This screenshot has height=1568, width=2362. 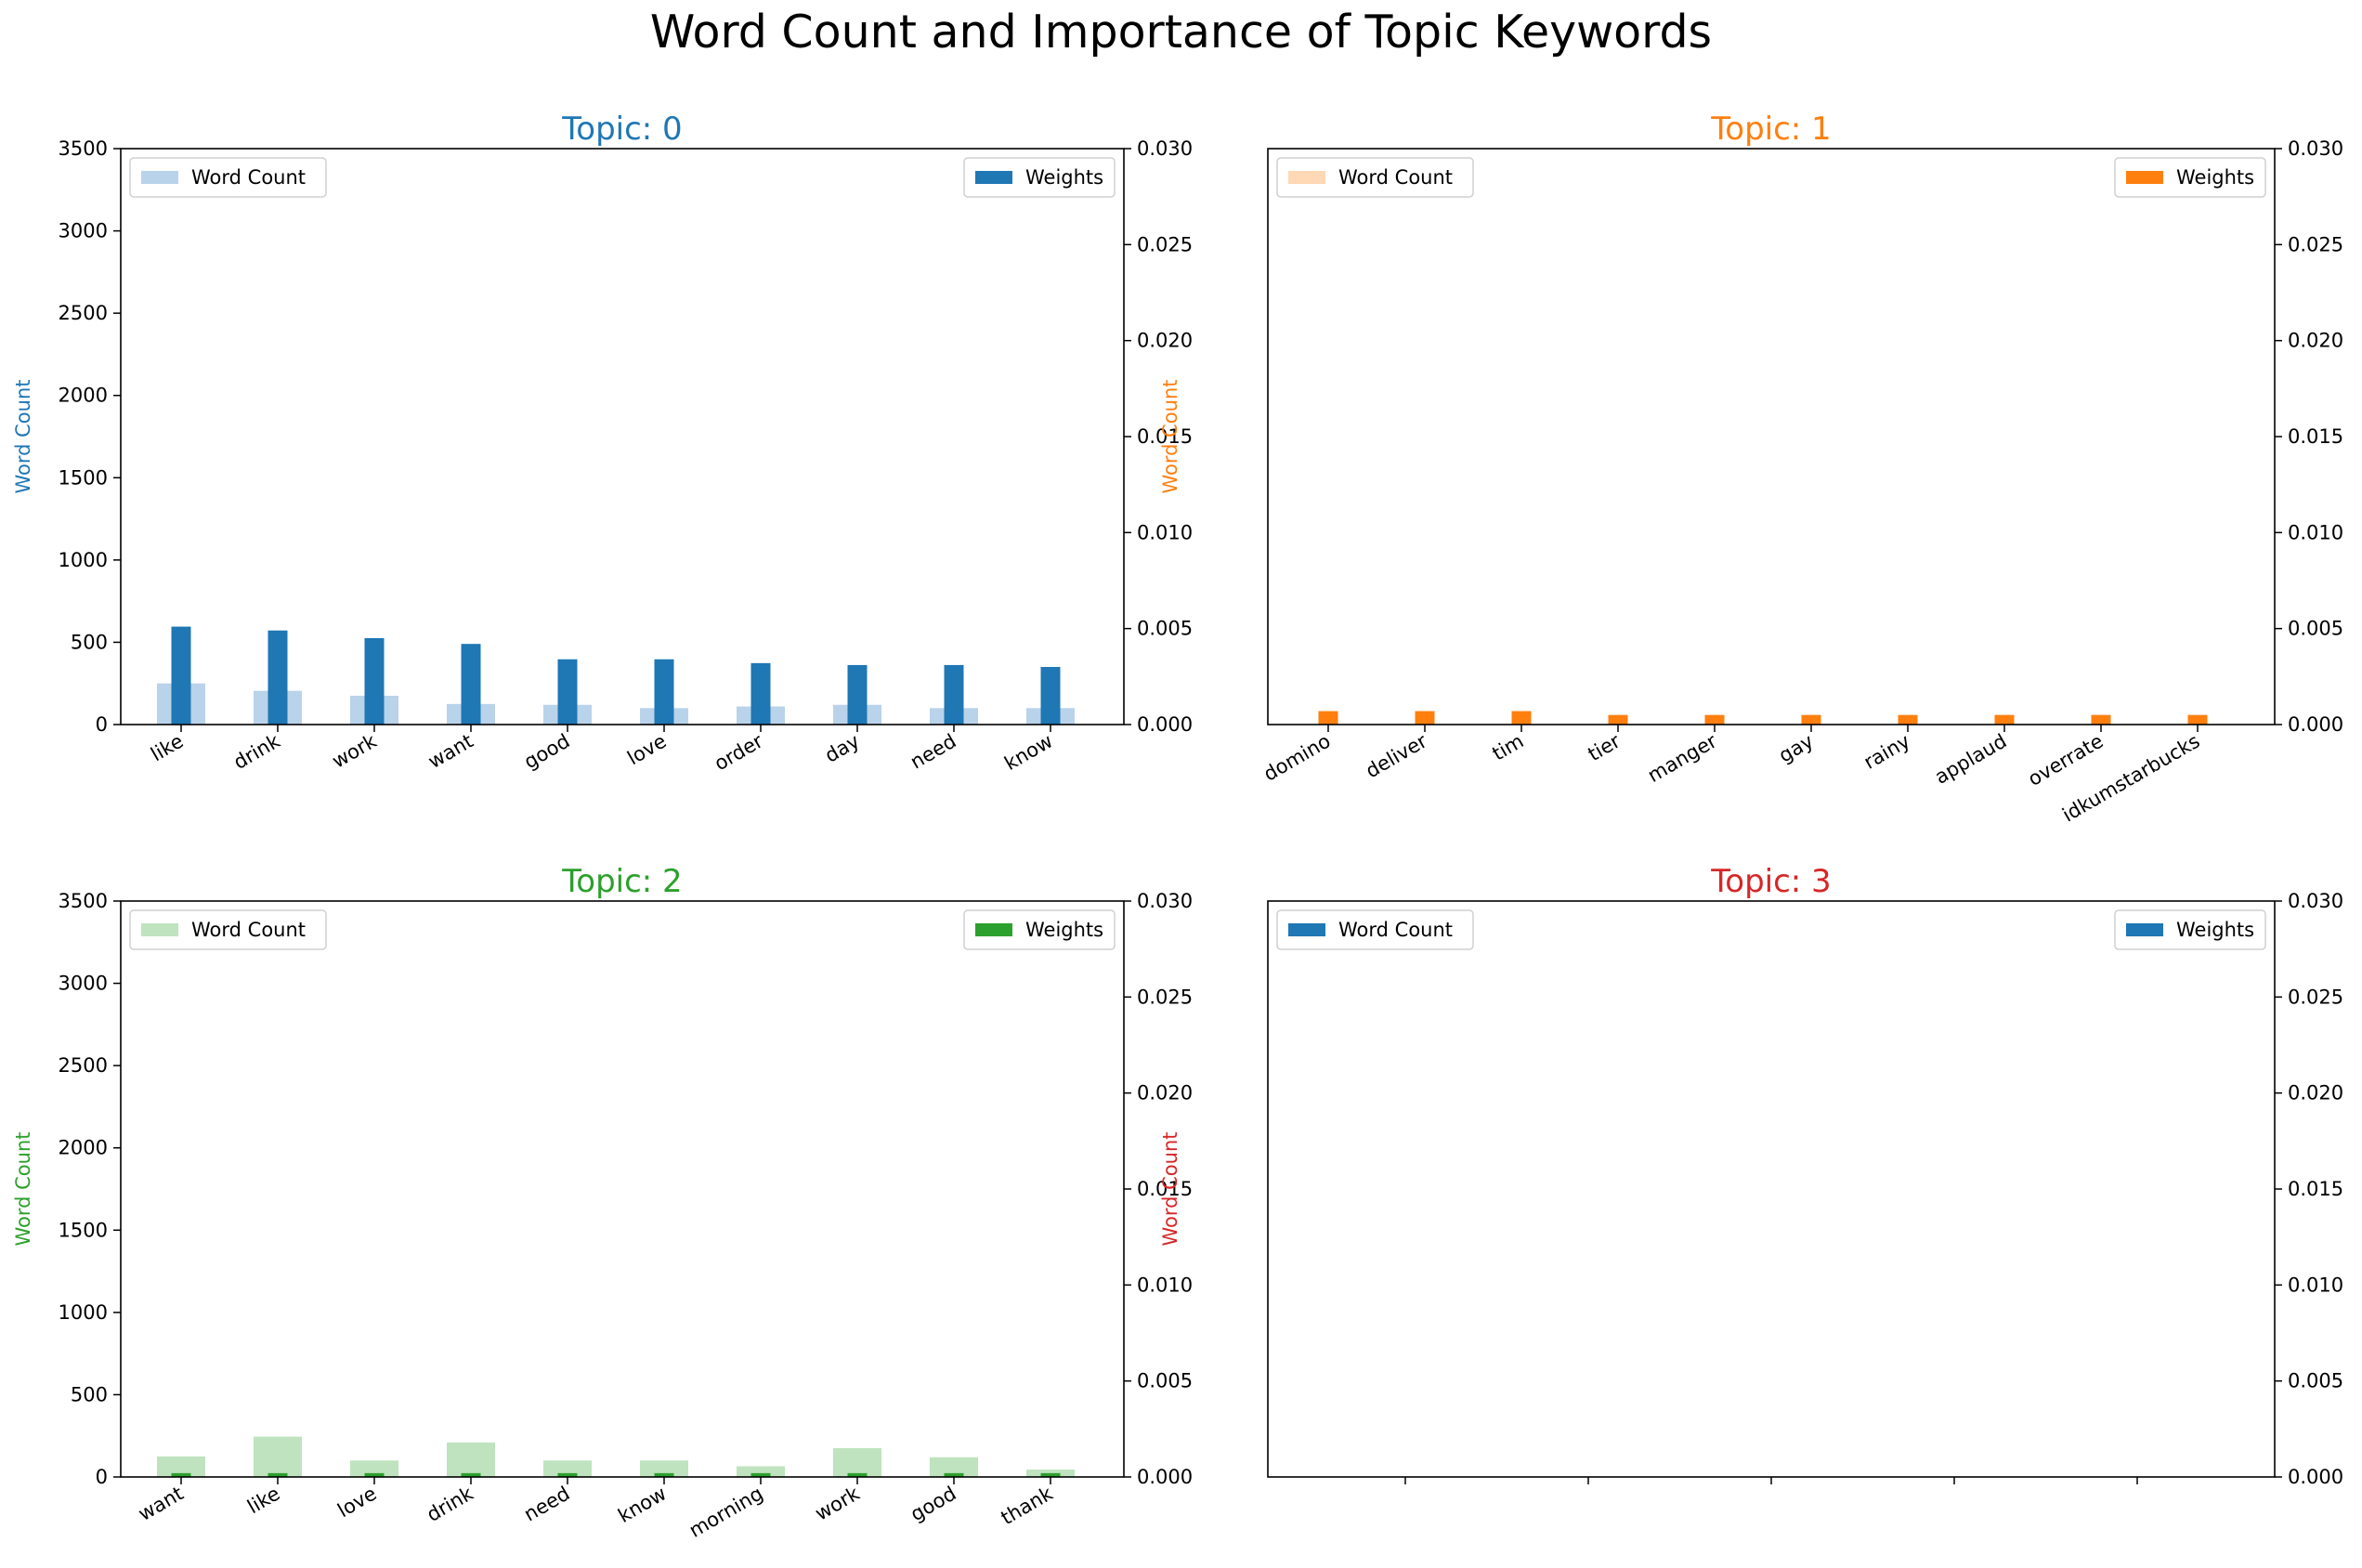 What do you see at coordinates (84, 560) in the screenshot?
I see `y-tick-label: 1000` at bounding box center [84, 560].